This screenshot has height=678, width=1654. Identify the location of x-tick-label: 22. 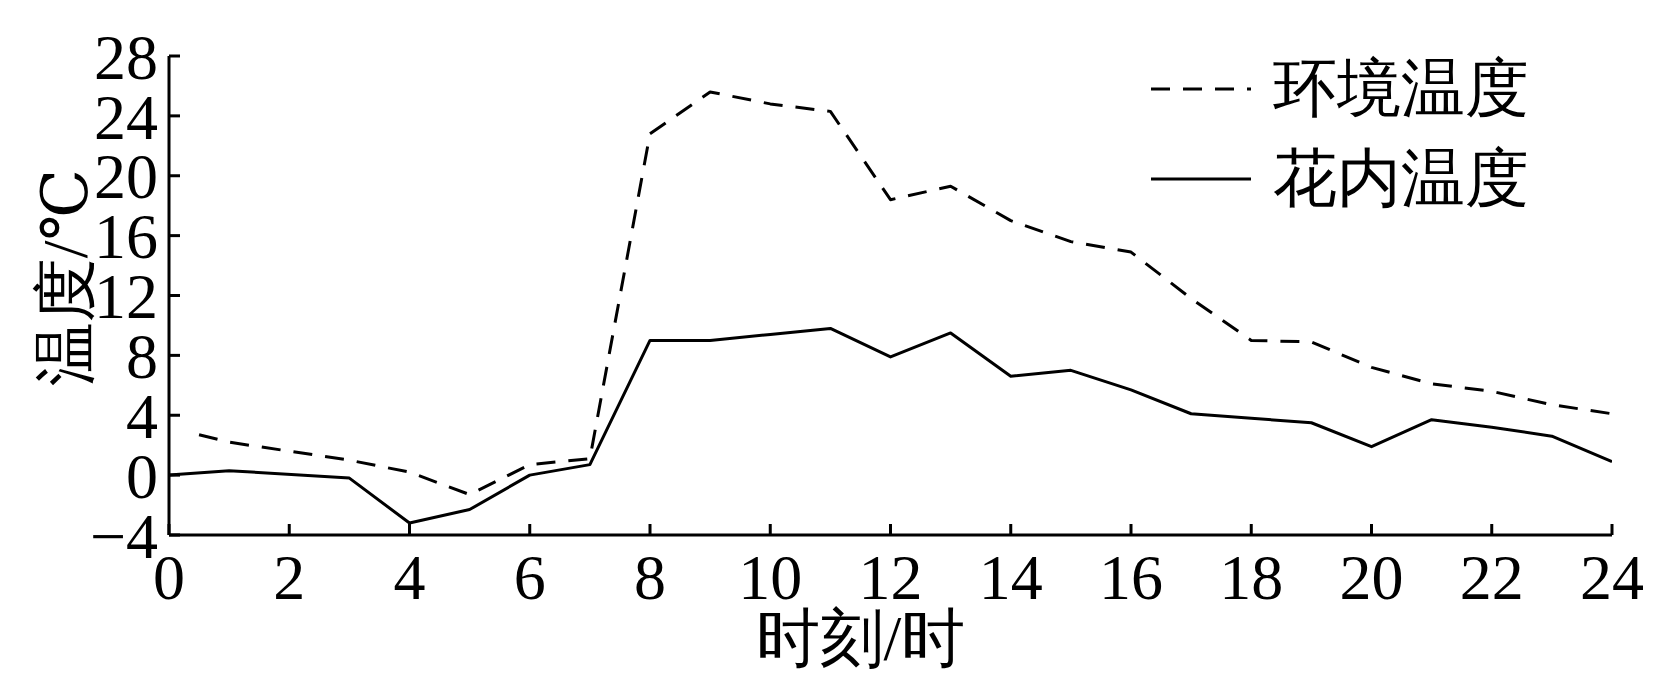
(1491, 578).